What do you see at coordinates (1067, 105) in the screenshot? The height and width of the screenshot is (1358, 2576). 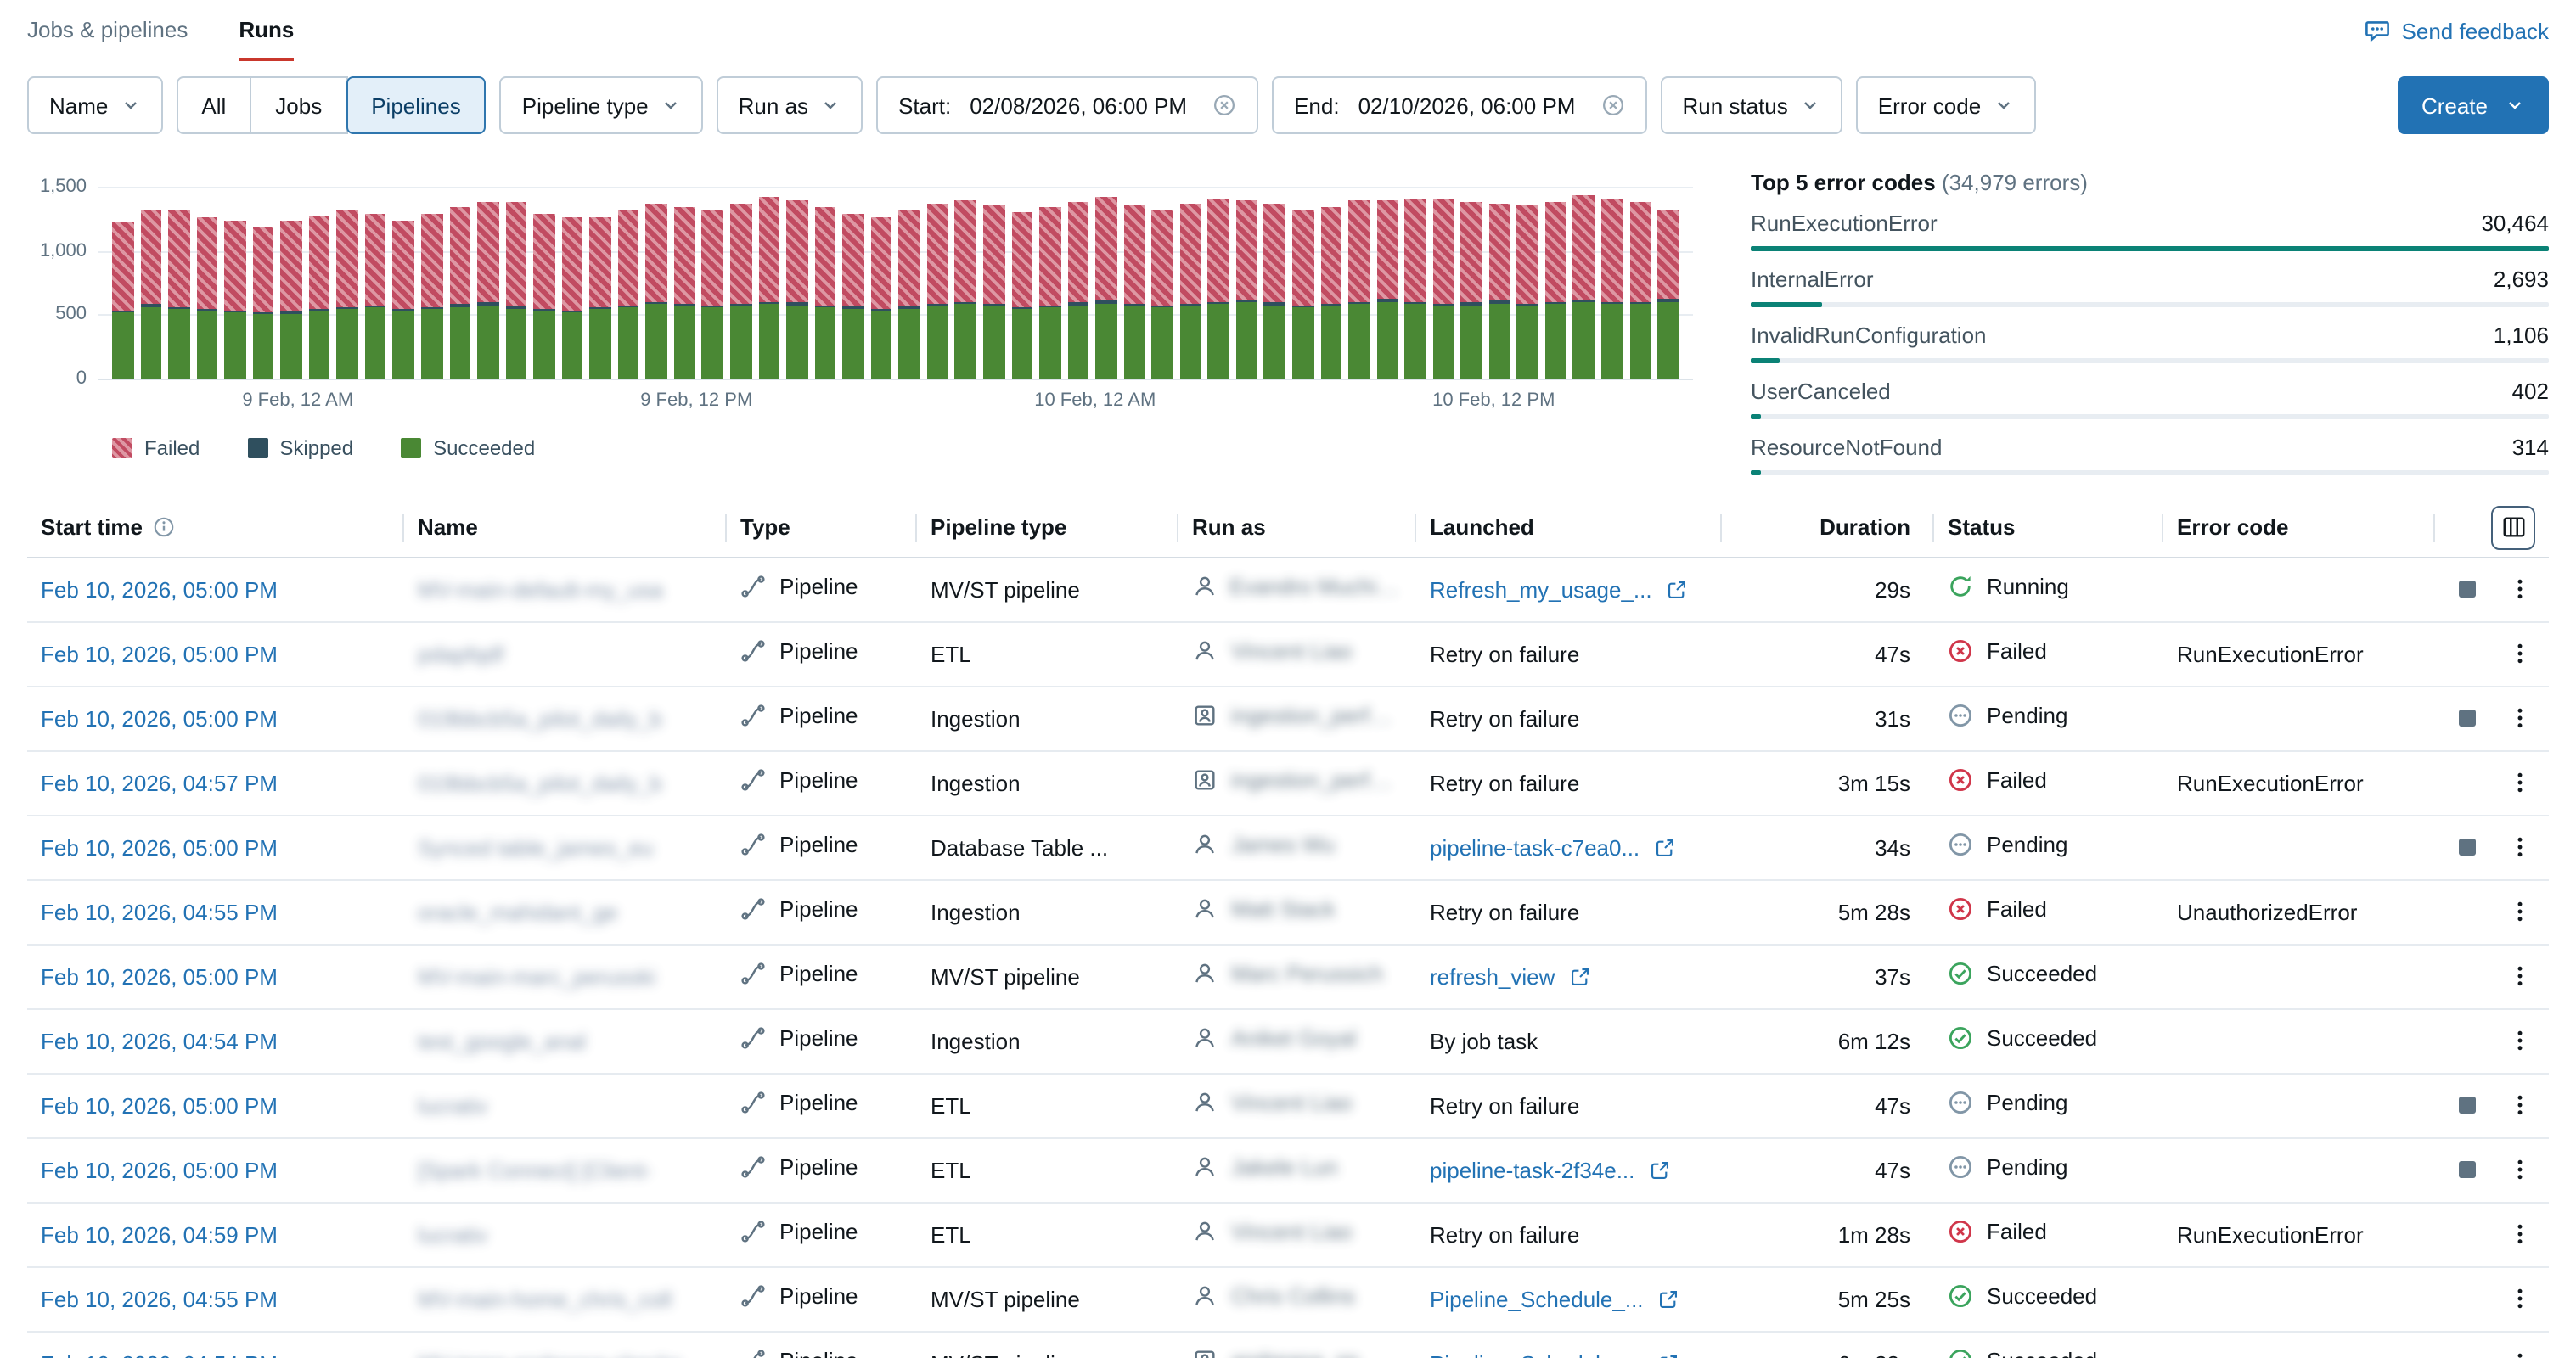 I see `start-date-filter: Start: 02/08/2026, 06:00 PM` at bounding box center [1067, 105].